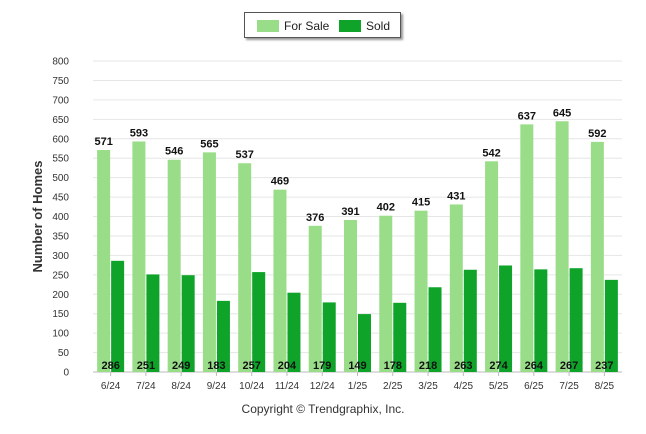  What do you see at coordinates (251, 386) in the screenshot?
I see `x-tick-label: 10/24` at bounding box center [251, 386].